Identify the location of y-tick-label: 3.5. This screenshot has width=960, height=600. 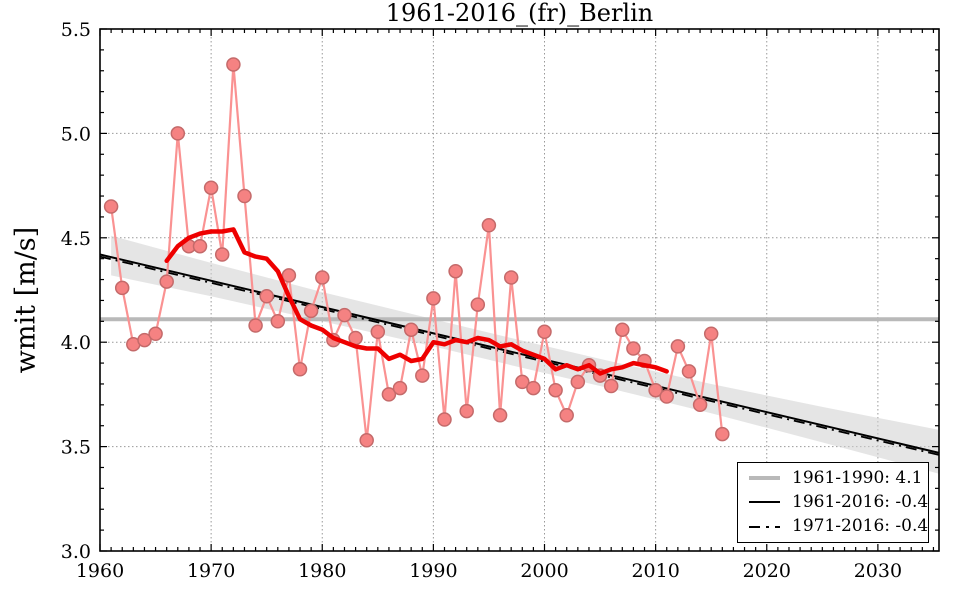
(76, 448).